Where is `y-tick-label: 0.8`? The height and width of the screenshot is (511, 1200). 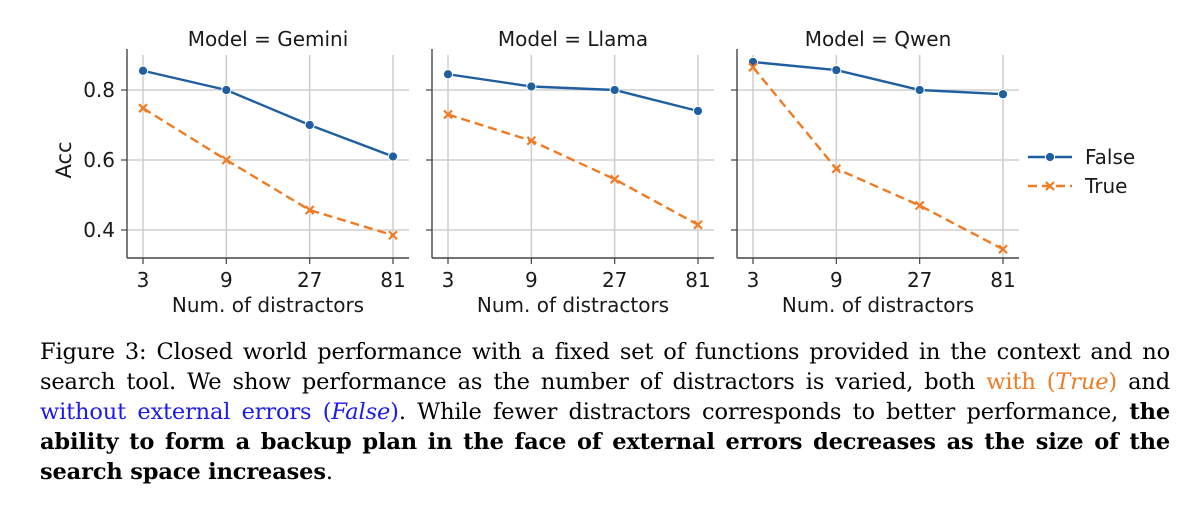
y-tick-label: 0.8 is located at coordinates (99, 90).